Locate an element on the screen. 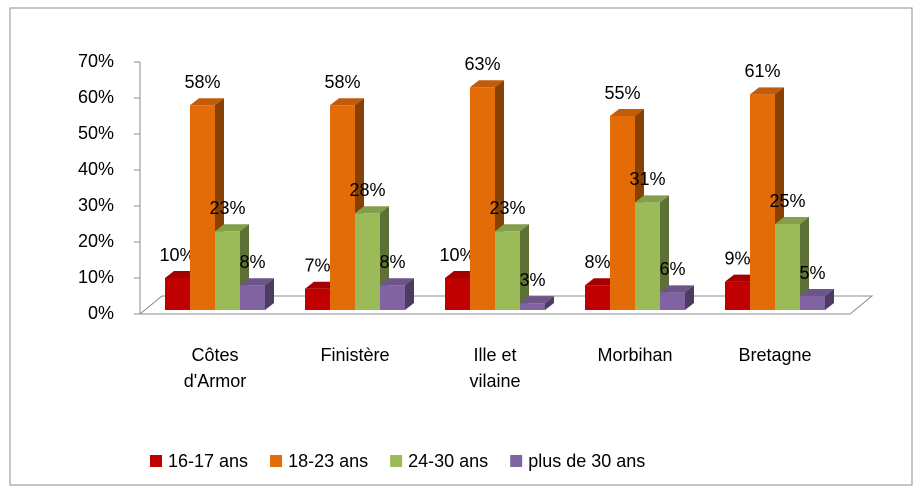 This screenshot has height=494, width=923. data-label: 31% is located at coordinates (647, 179).